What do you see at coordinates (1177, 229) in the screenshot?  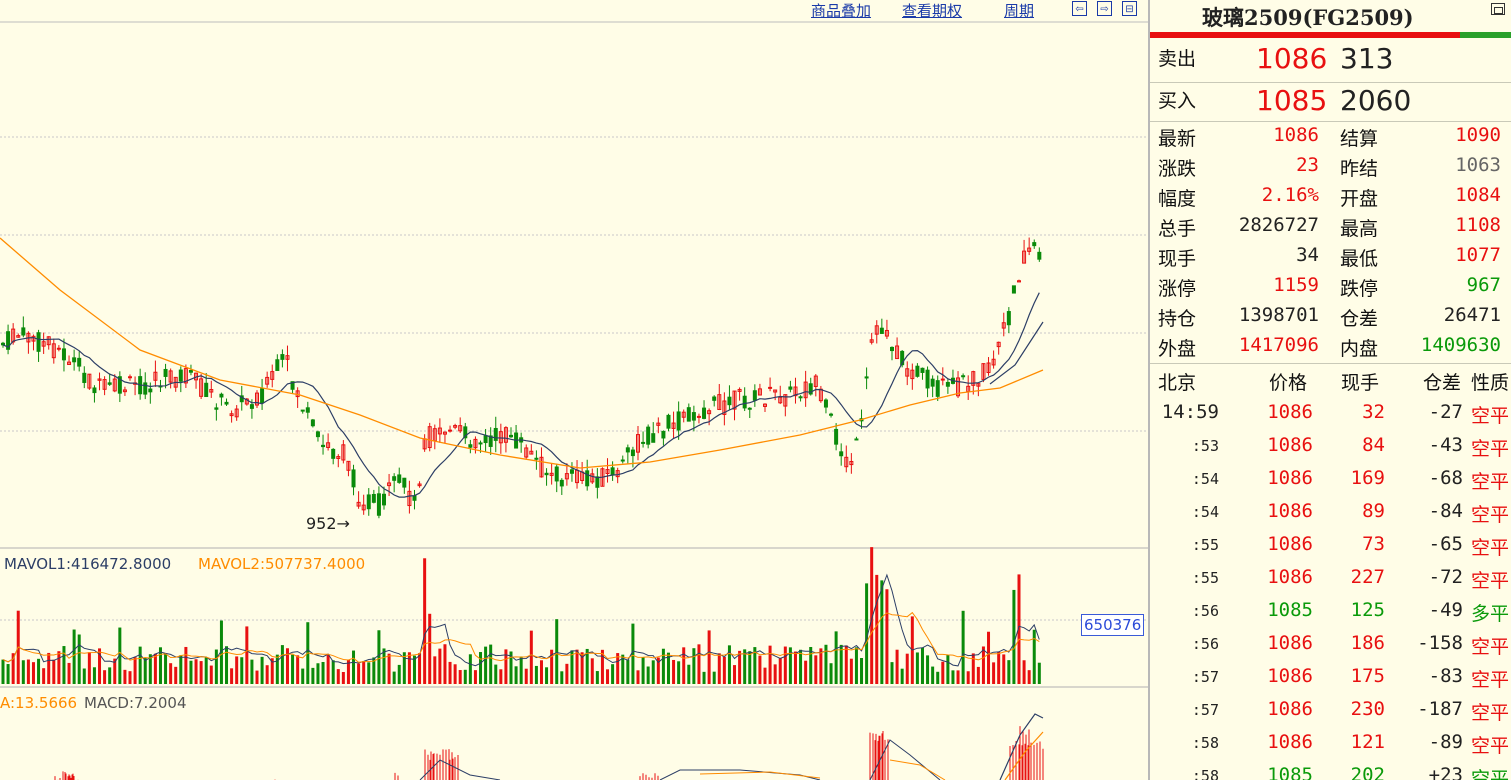 I see `stat-label: 总手` at bounding box center [1177, 229].